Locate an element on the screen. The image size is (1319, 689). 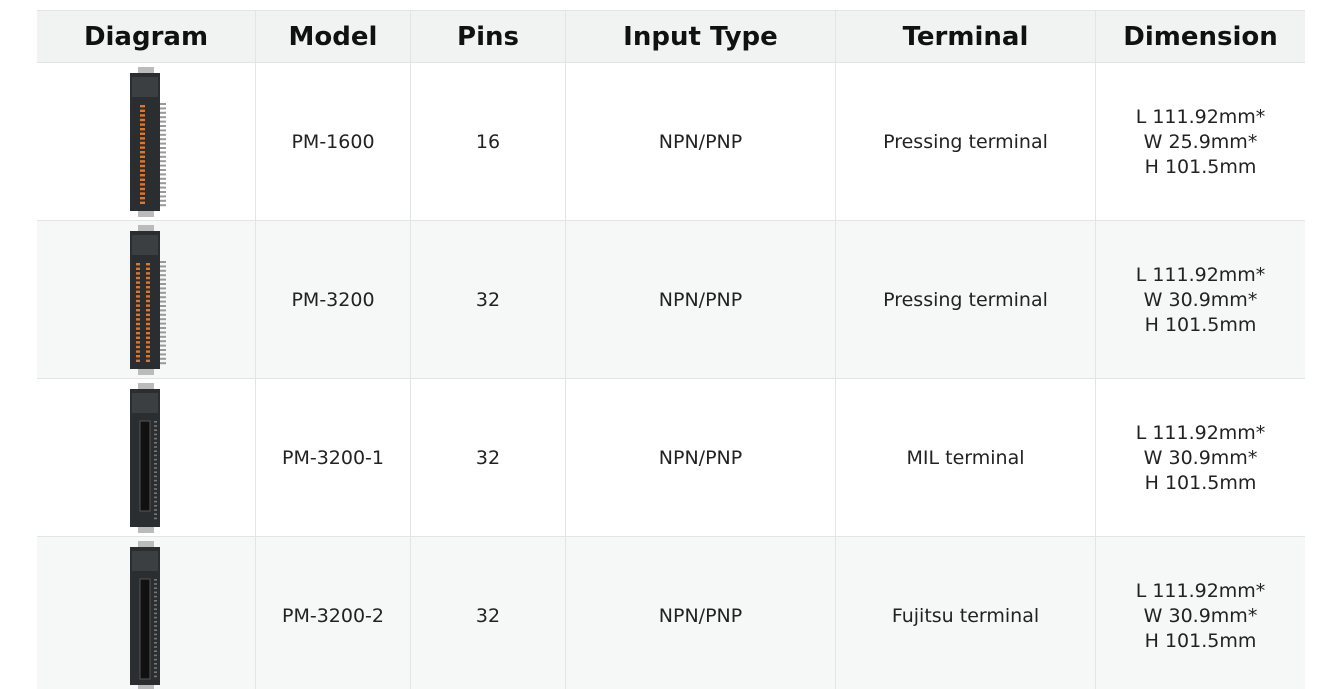
dimension-cell: L 111.92mm* W 25.9mm* H 101.5mm is located at coordinates (1200, 142).